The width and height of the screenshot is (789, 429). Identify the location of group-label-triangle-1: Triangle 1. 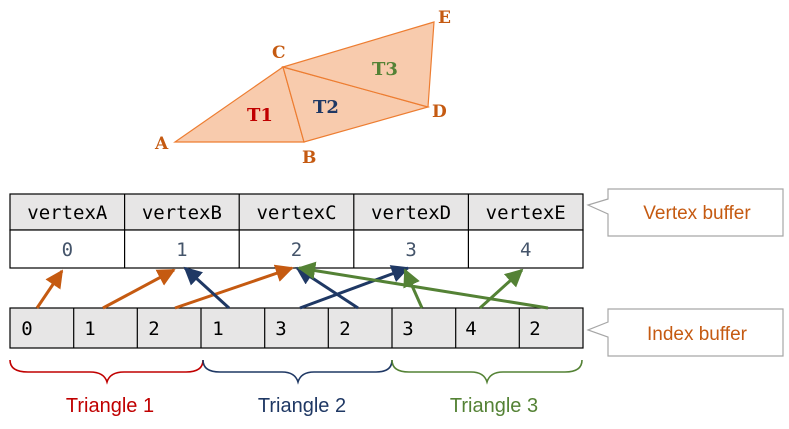
(110, 406).